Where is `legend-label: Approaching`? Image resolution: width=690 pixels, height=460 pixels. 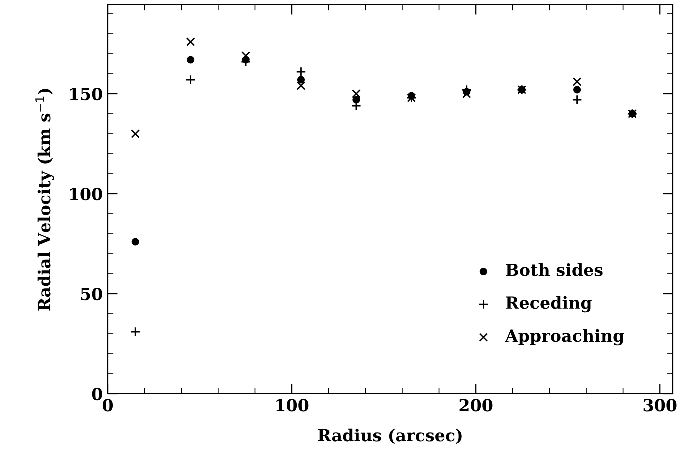
legend-label: Approaching is located at coordinates (564, 337).